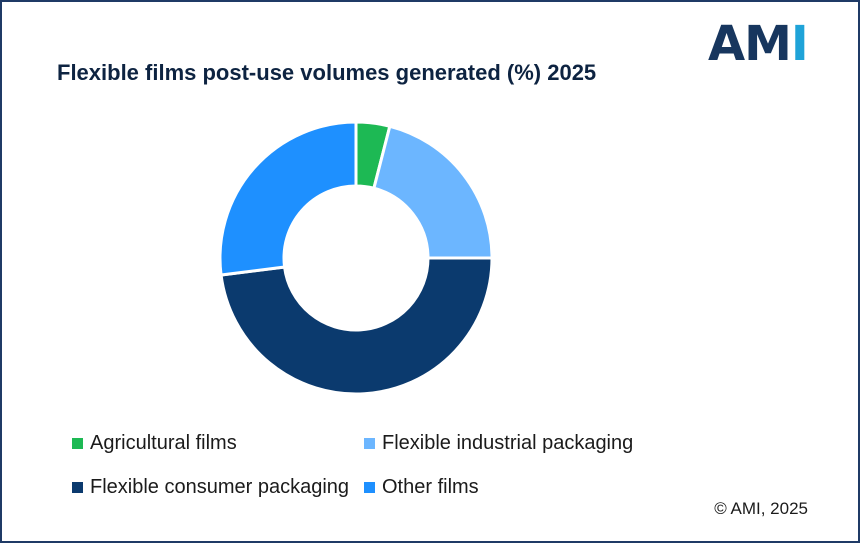 This screenshot has width=860, height=543. What do you see at coordinates (750, 44) in the screenshot?
I see `logo-primary-letters: AM` at bounding box center [750, 44].